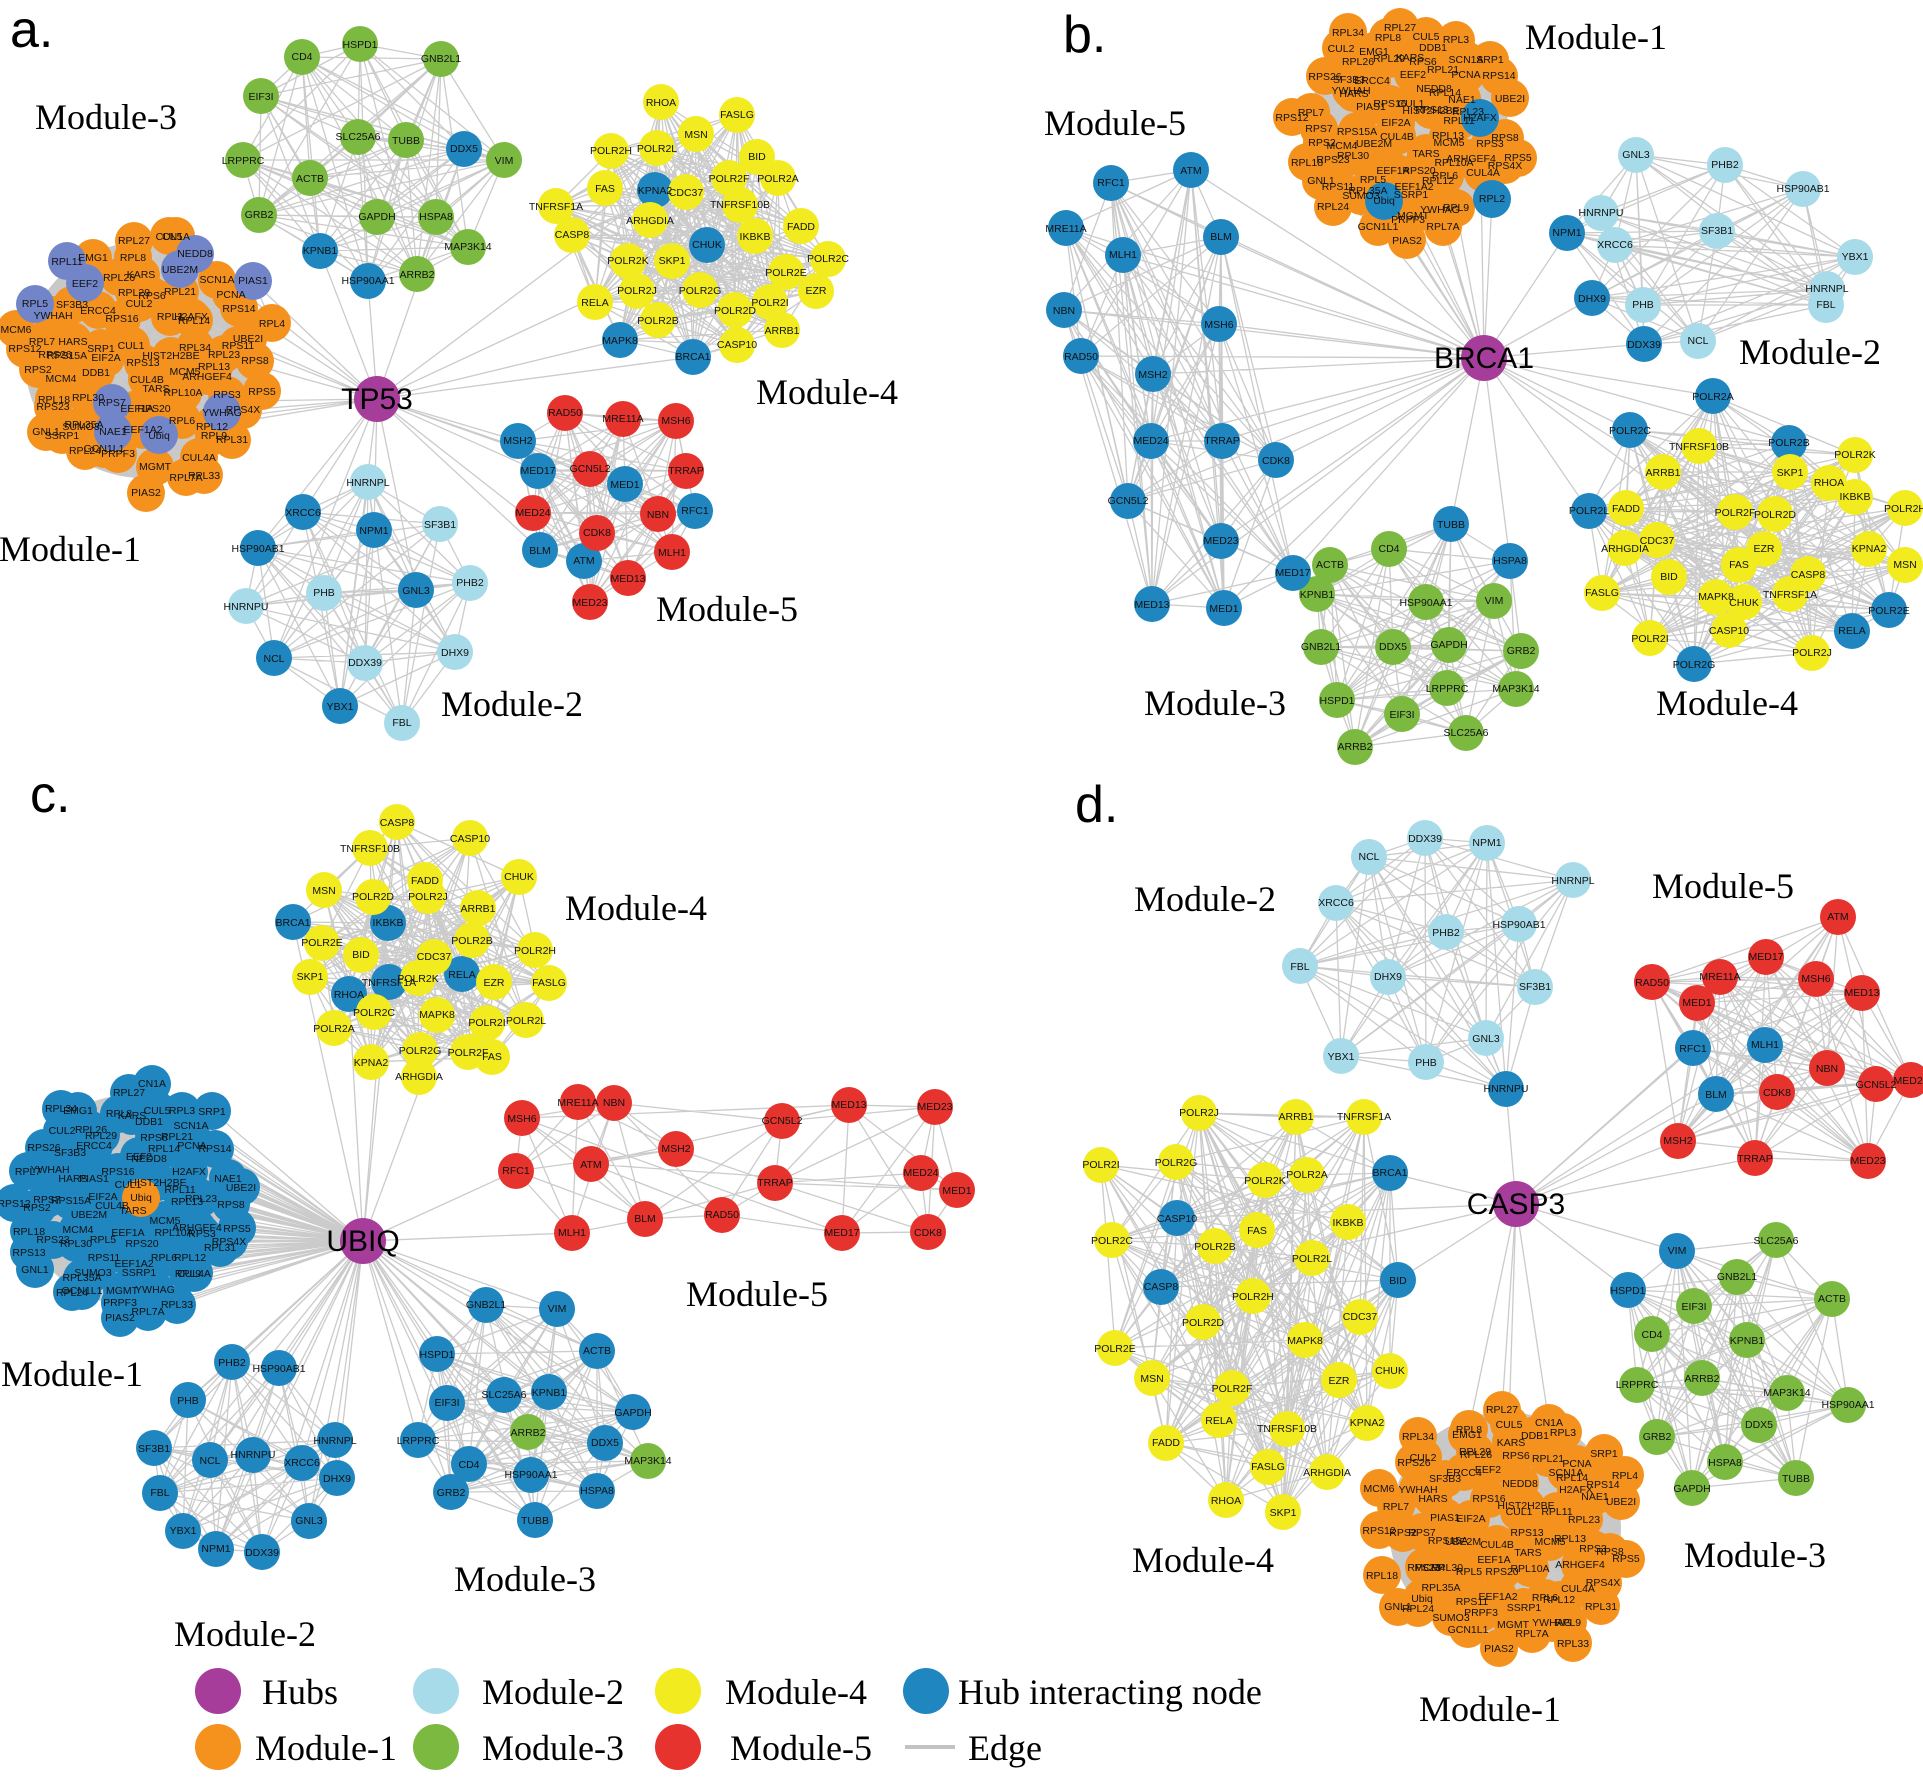 The height and width of the screenshot is (1780, 1923). What do you see at coordinates (1808, 575) in the screenshot?
I see `svg-text: CASP8` at bounding box center [1808, 575].